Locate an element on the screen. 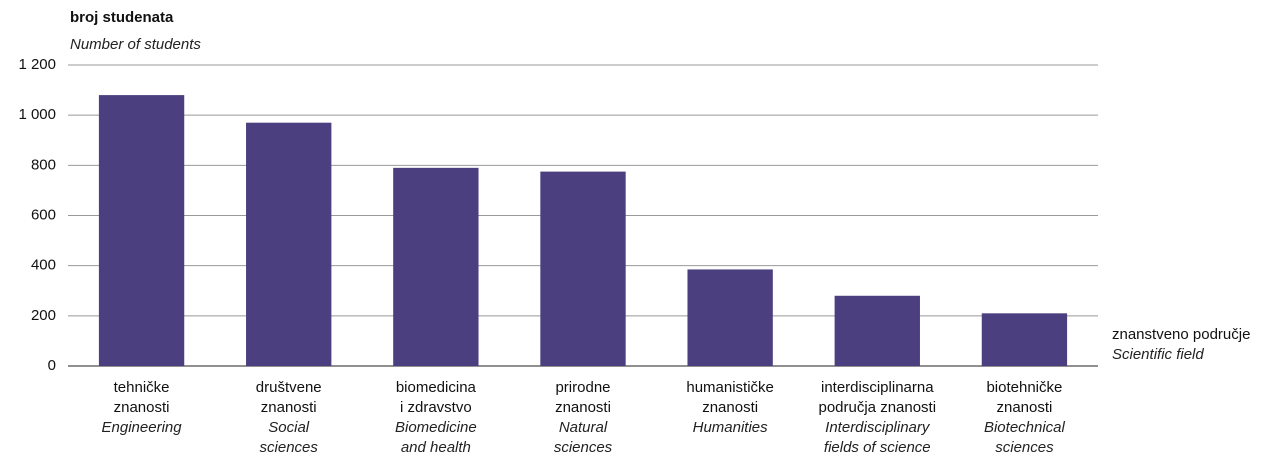 This screenshot has width=1284, height=470. x-tick-label-en: Interdisciplinary is located at coordinates (878, 427).